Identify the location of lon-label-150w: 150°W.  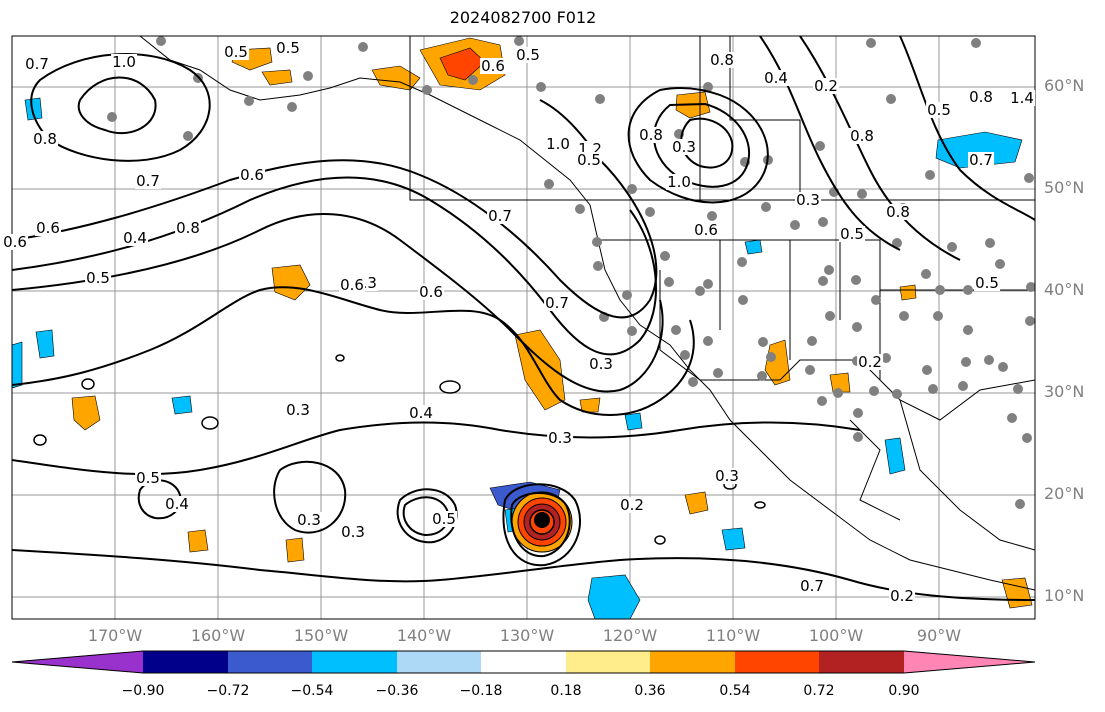
(321, 635).